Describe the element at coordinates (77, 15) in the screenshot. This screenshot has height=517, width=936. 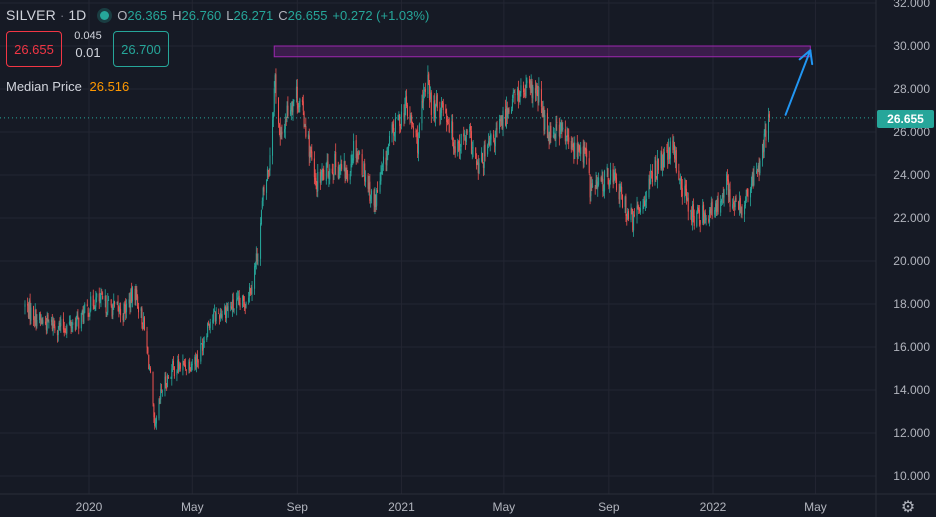
I see `interval-label: 1D` at that location.